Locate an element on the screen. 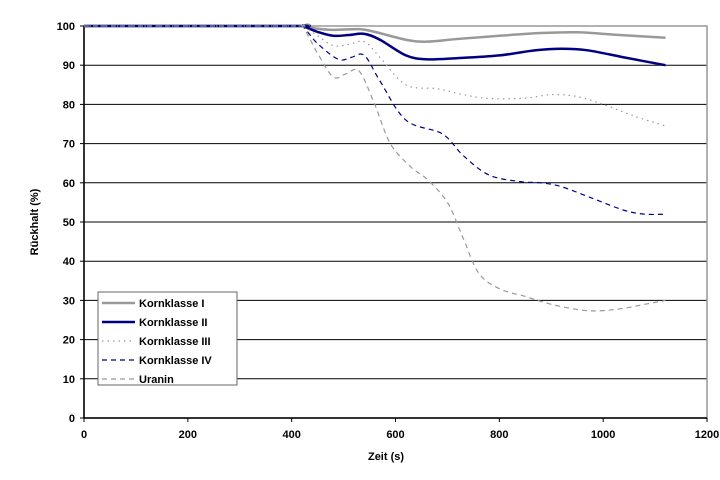 The height and width of the screenshot is (480, 720). x-tick-label: 600 is located at coordinates (395, 435).